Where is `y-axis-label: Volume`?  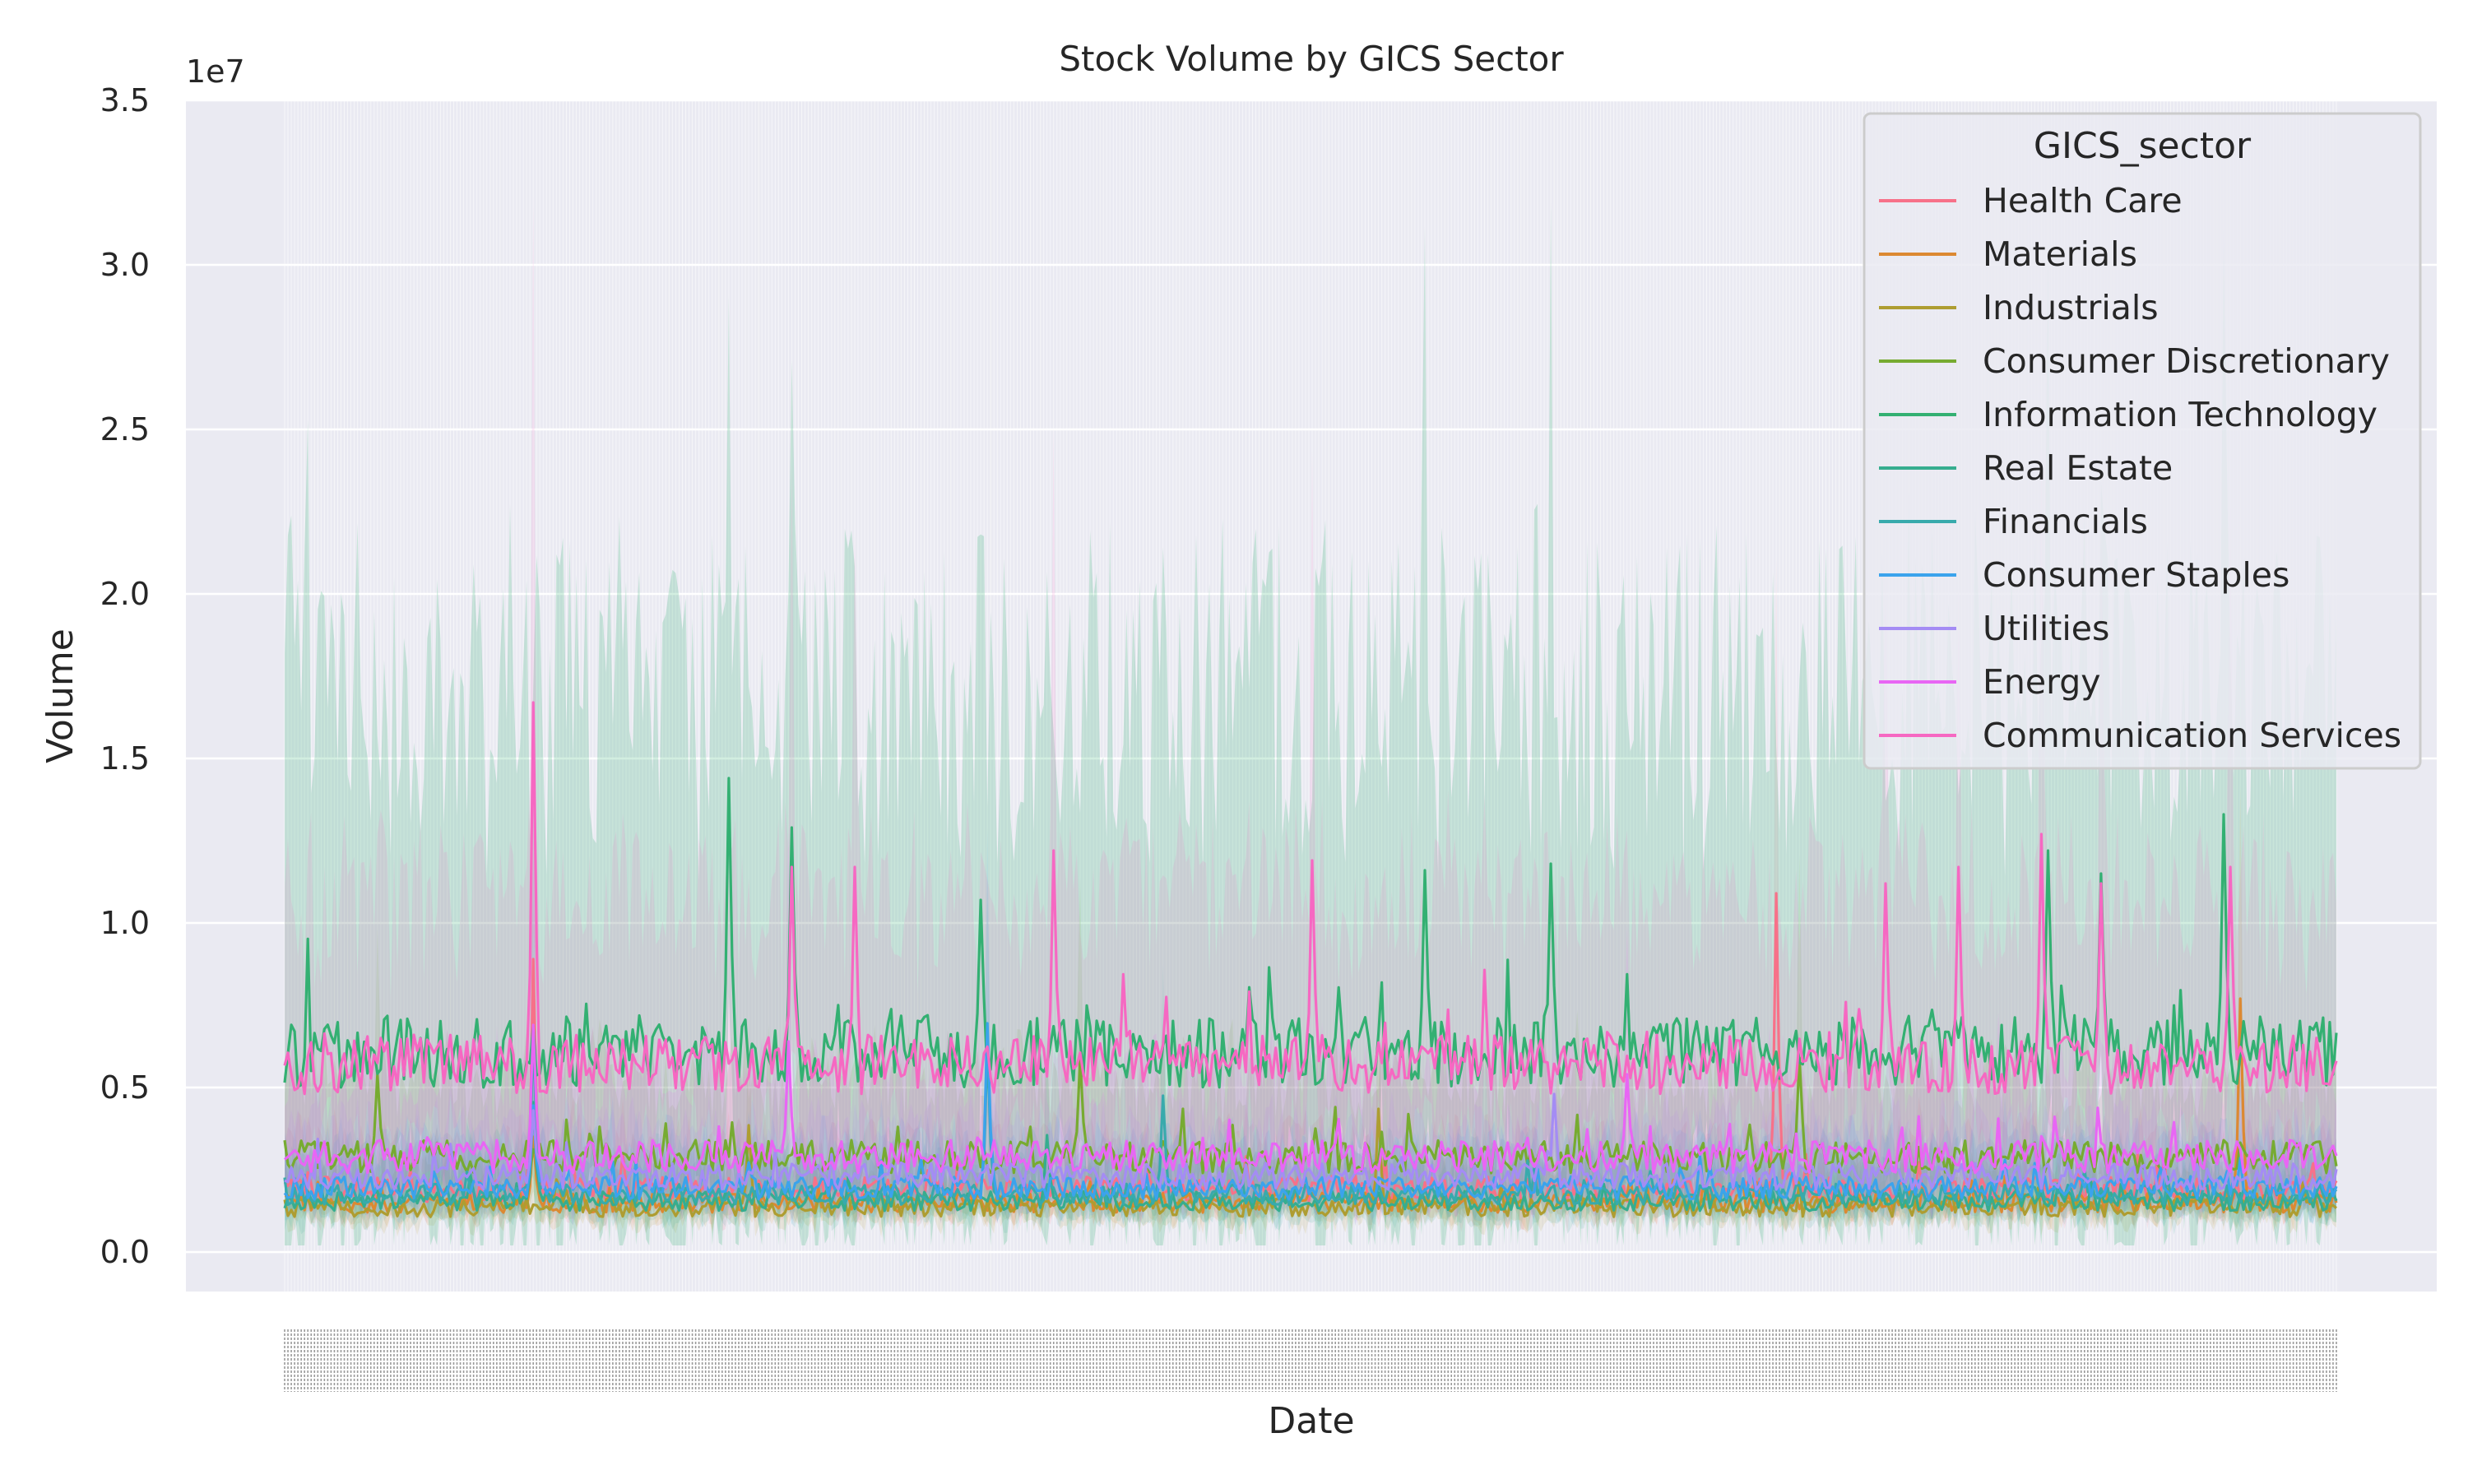
y-axis-label: Volume is located at coordinates (60, 695).